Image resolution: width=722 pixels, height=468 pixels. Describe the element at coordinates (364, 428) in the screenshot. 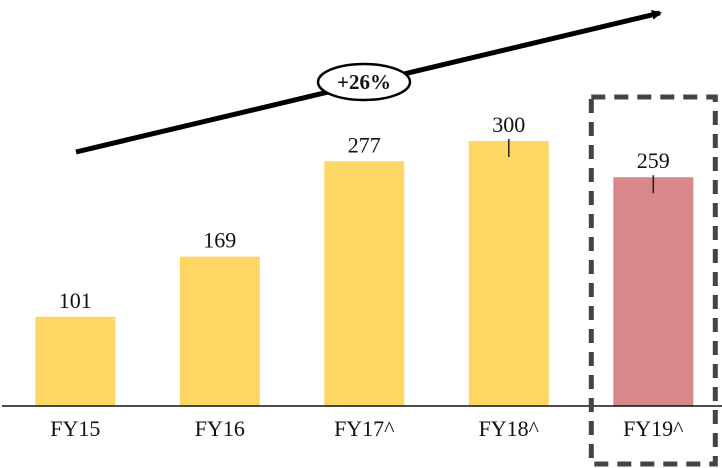

I see `x-tick-label: FY17^` at that location.